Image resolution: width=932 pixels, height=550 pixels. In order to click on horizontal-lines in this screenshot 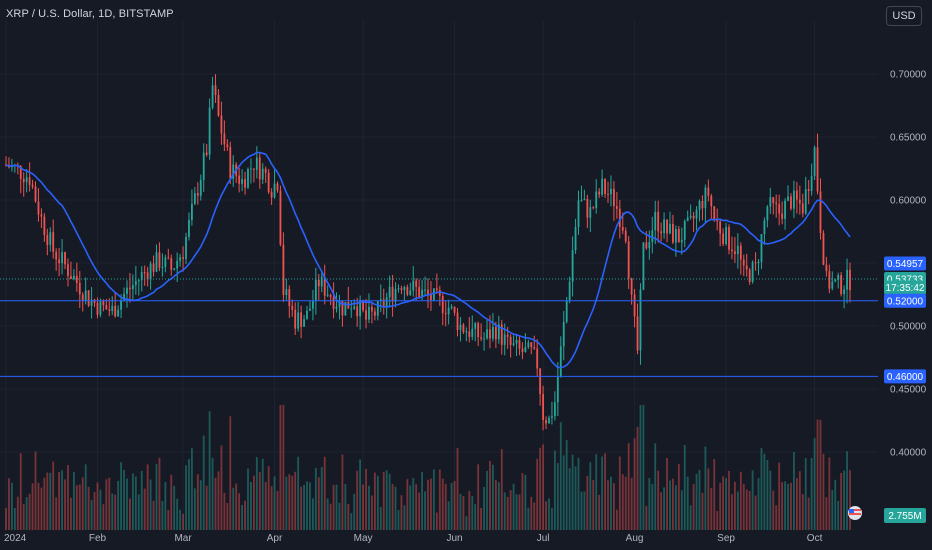, I will do `click(439, 338)`.